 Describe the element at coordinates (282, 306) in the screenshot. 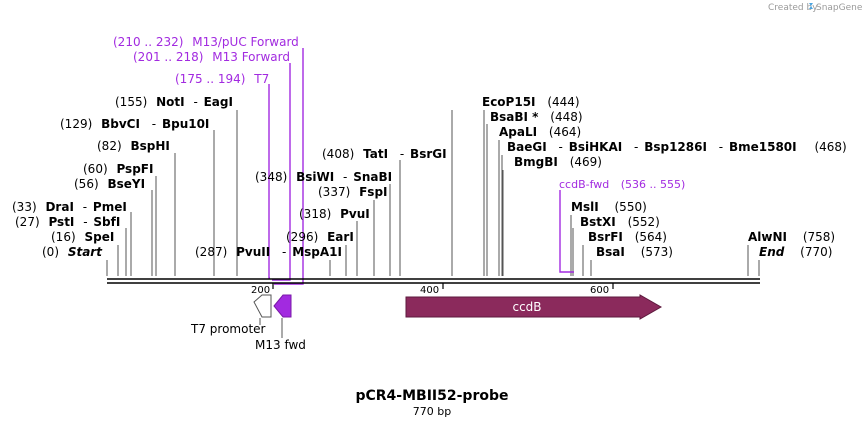

I see `m13-fwd-feature` at that location.